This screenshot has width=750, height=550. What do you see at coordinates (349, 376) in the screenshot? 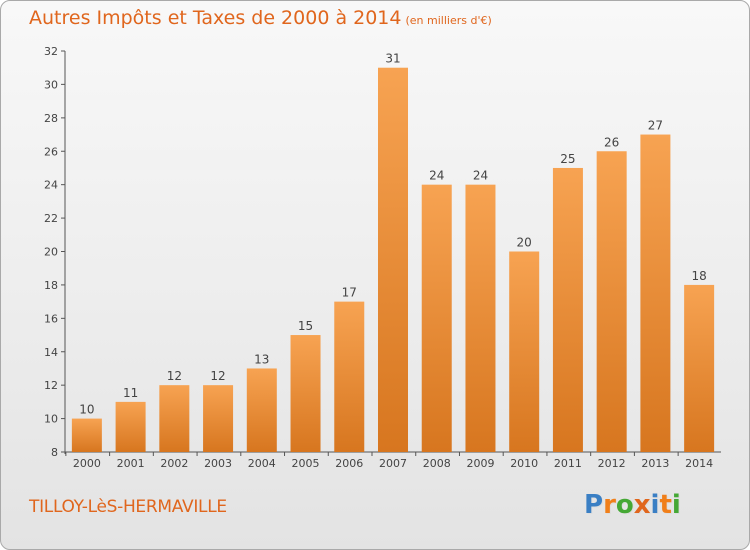
I see `bar-2006` at bounding box center [349, 376].